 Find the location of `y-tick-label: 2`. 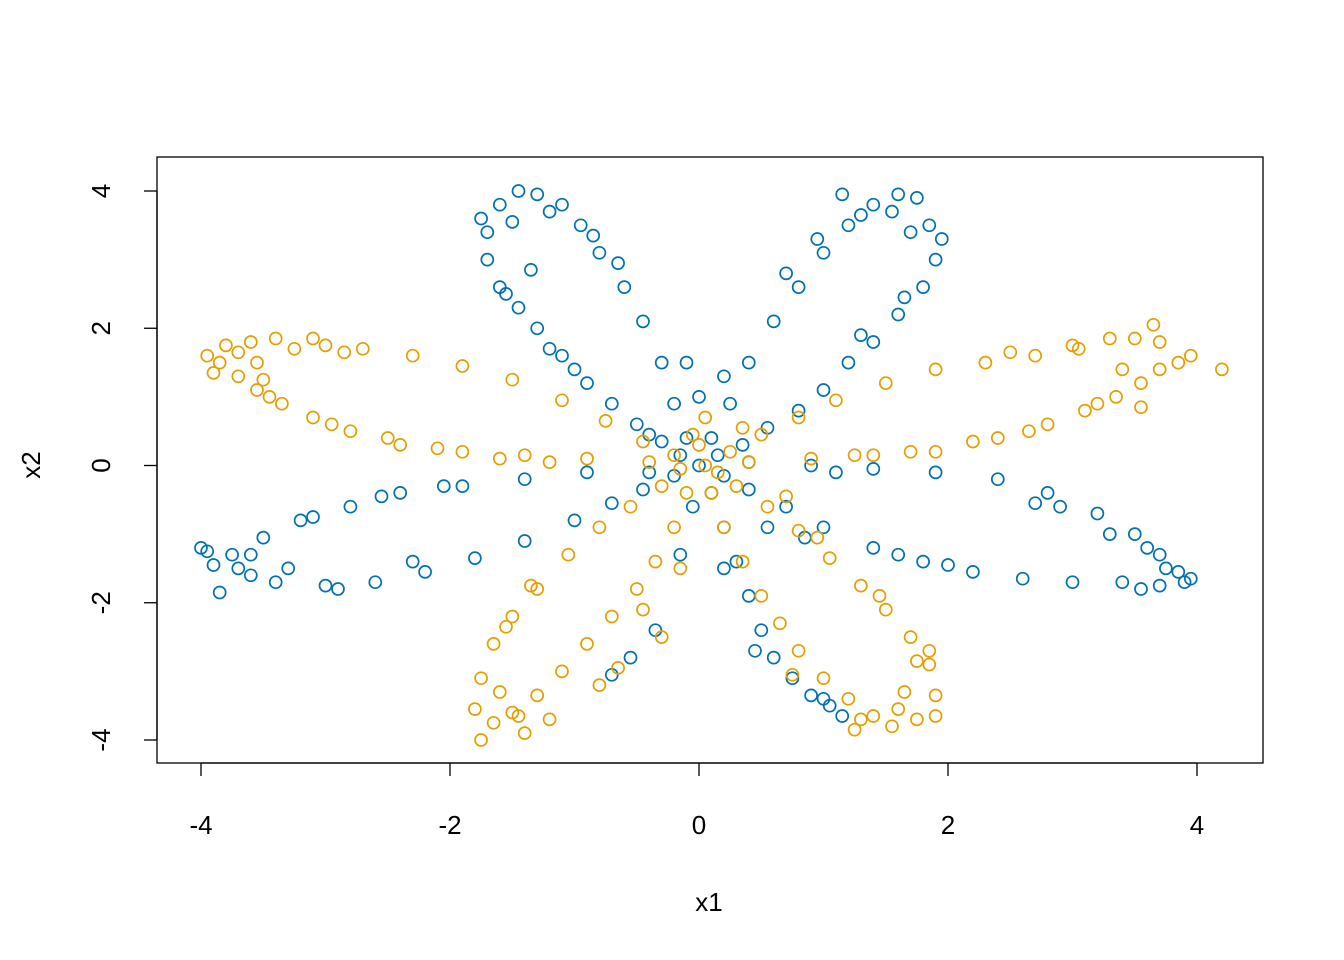

y-tick-label: 2 is located at coordinates (101, 328).